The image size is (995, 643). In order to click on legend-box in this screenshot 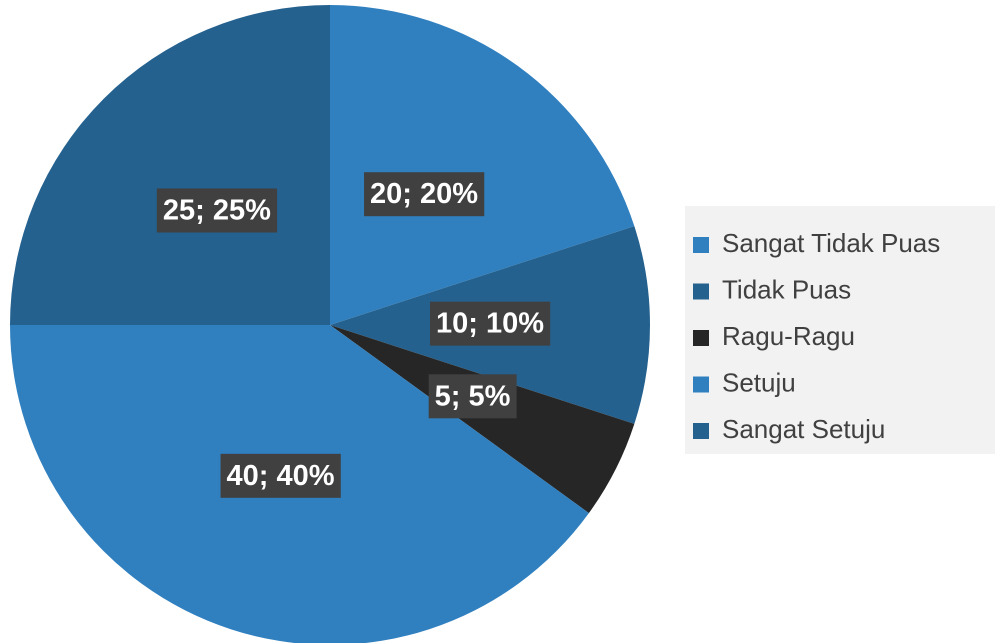, I will do `click(840, 330)`.